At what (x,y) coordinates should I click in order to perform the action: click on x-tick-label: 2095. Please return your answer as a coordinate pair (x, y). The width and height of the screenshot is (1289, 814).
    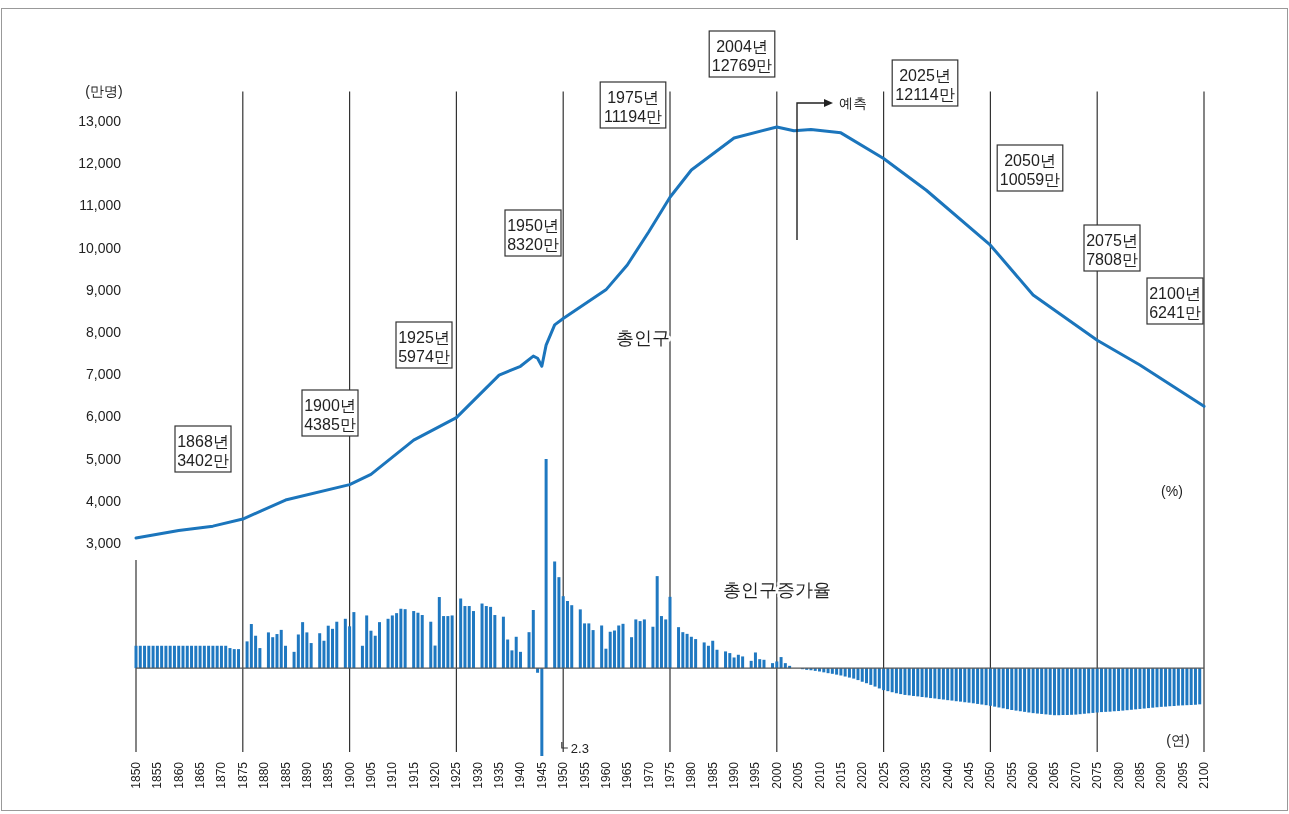
    Looking at the image, I should click on (1182, 775).